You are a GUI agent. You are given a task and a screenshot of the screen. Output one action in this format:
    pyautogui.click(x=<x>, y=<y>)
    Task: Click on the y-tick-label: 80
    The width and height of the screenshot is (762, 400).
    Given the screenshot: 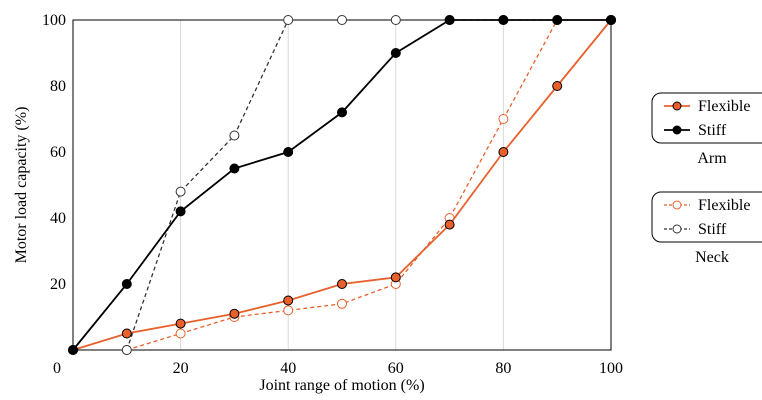 What is the action you would take?
    pyautogui.click(x=58, y=86)
    